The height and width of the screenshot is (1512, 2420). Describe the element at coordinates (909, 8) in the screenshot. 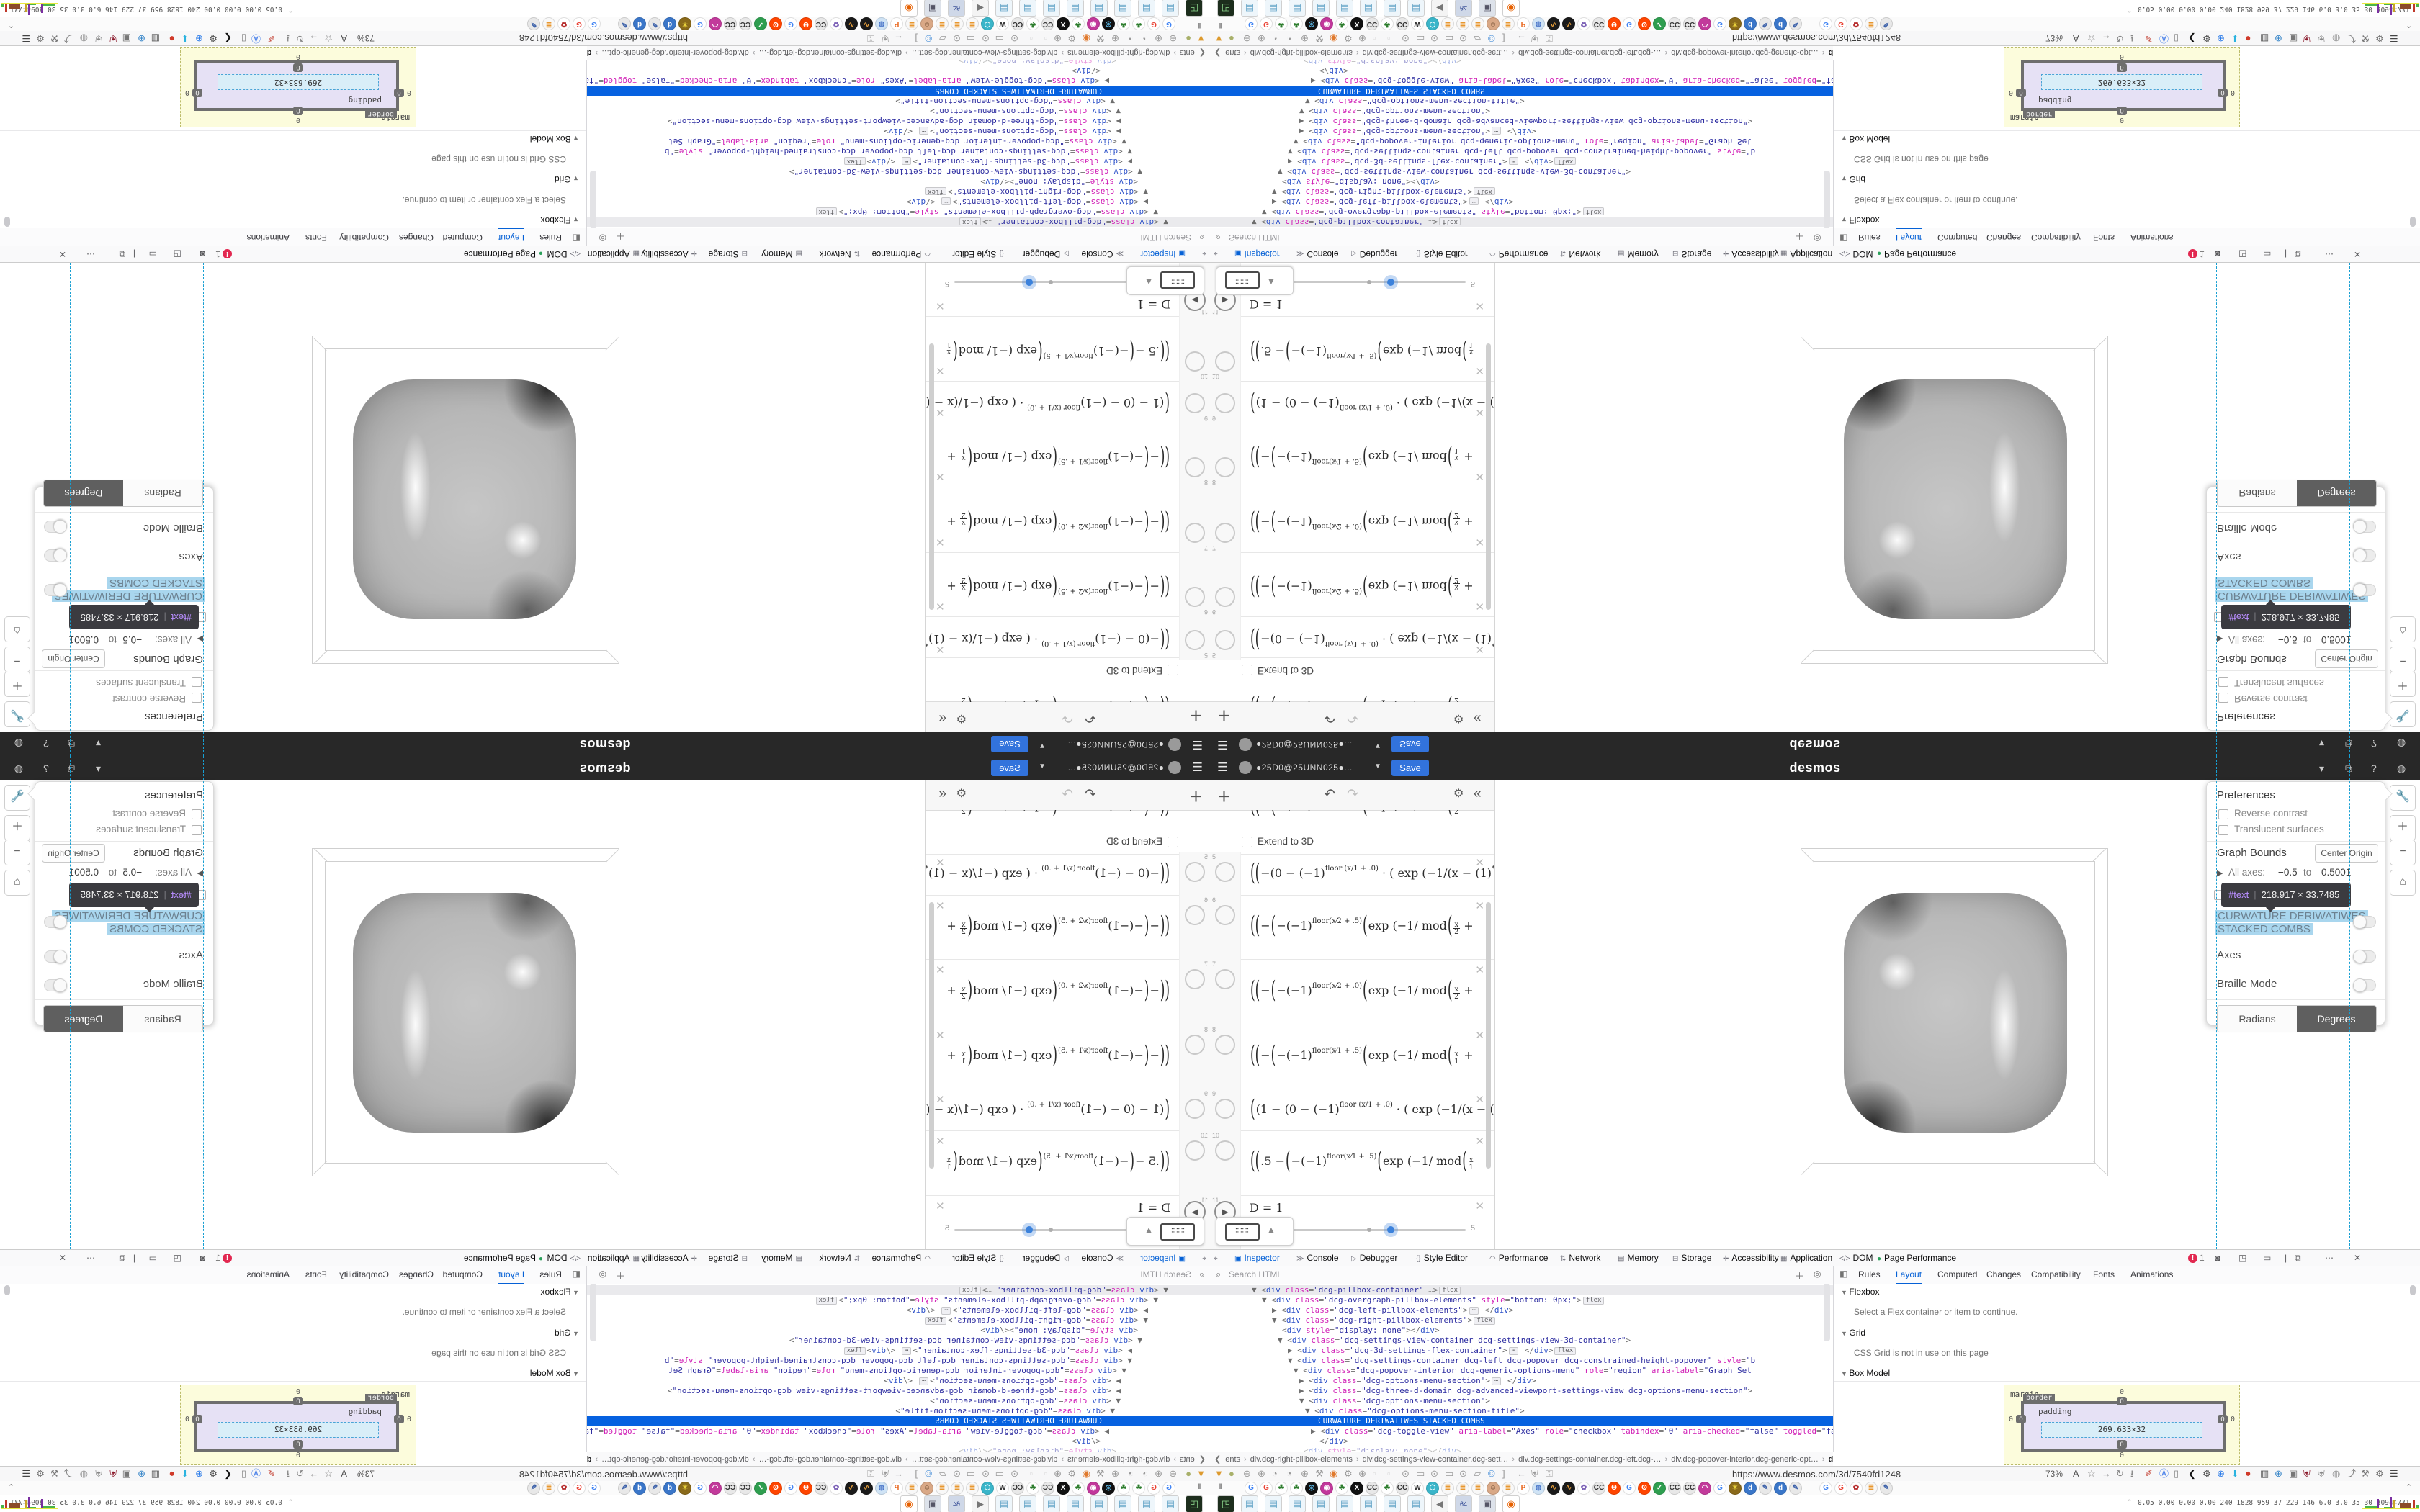

I see `taskbar-icon-12: ◉` at that location.